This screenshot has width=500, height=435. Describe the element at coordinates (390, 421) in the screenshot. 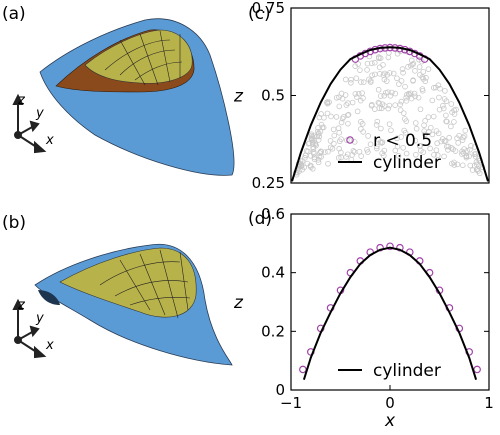

I see `x-axis-label: x` at that location.